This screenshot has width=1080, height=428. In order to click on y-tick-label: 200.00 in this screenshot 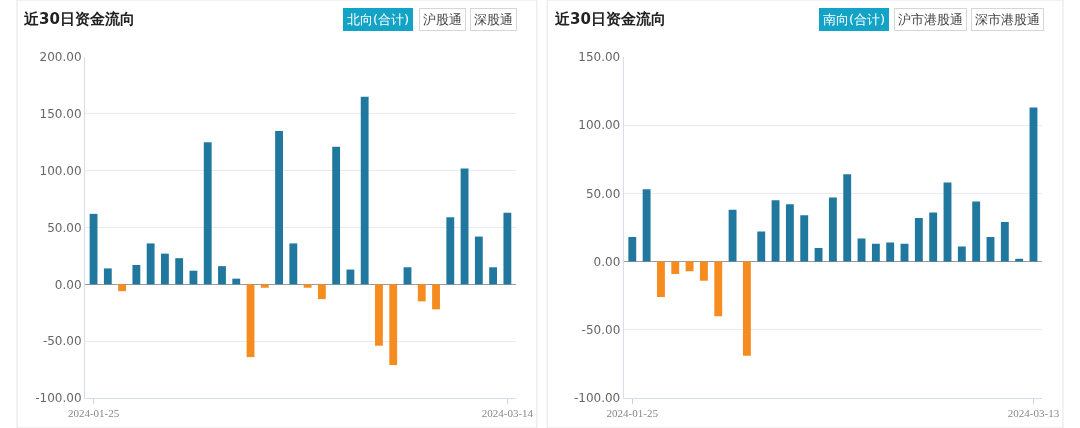, I will do `click(60, 57)`.